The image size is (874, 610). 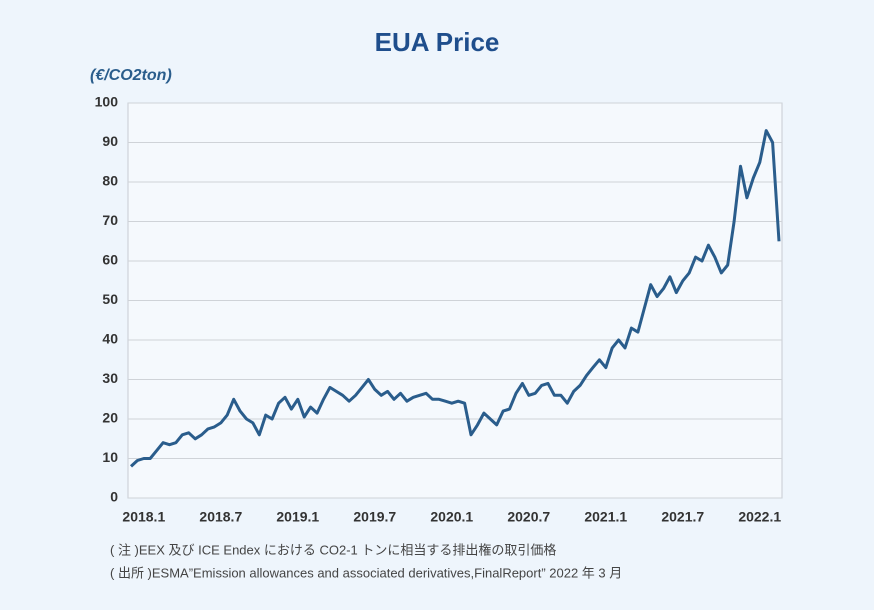 I want to click on chart-title: EUA Price, so click(x=437, y=42).